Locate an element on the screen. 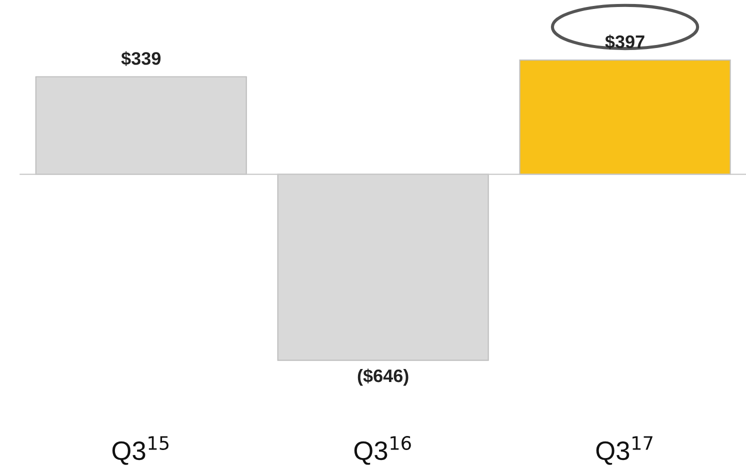 Image resolution: width=746 pixels, height=475 pixels. x-tick-label: Q3$^{17}$ is located at coordinates (624, 450).